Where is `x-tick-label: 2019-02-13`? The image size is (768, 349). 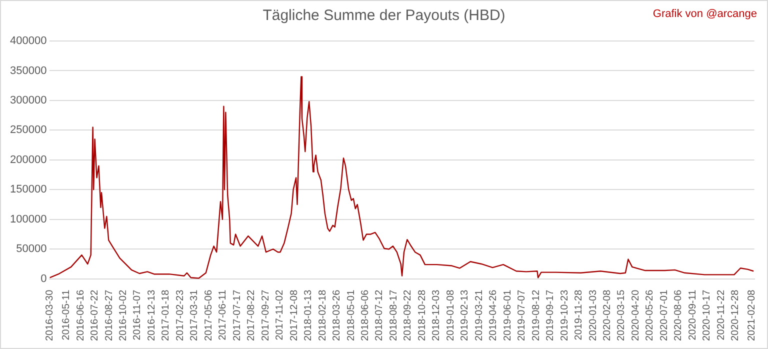
x-tick-label: 2019-02-13 is located at coordinates (465, 315).